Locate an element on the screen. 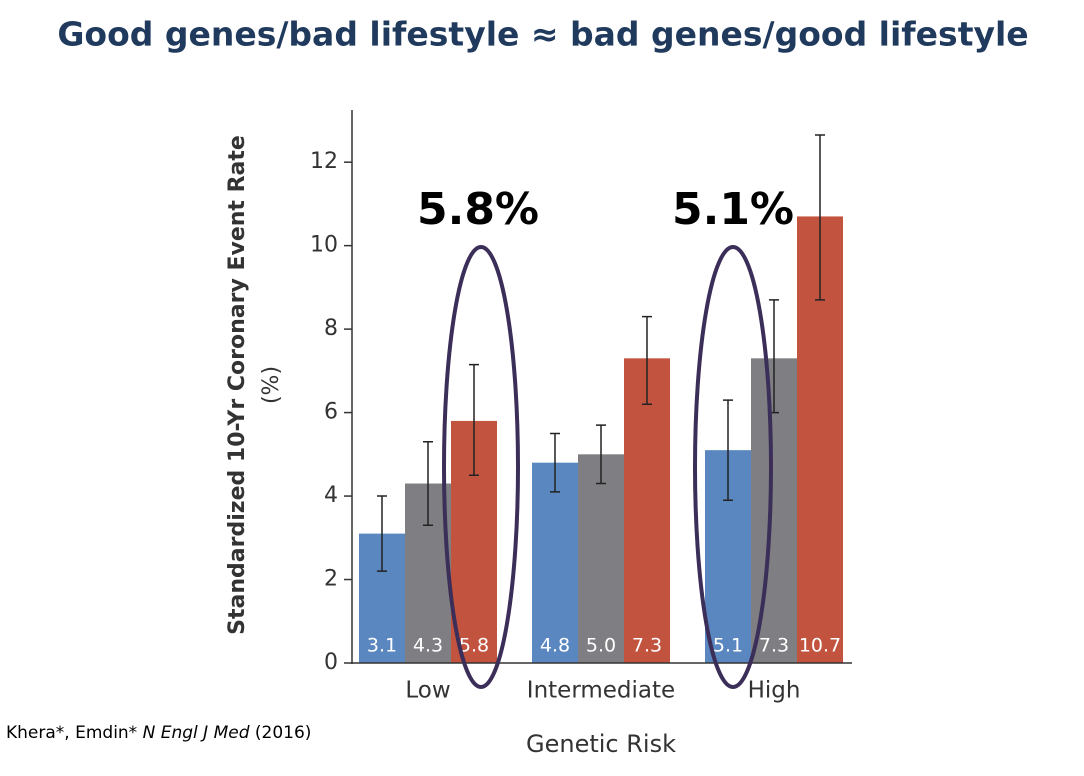 The height and width of the screenshot is (776, 1084). y-tick-label: 8 is located at coordinates (331, 328).